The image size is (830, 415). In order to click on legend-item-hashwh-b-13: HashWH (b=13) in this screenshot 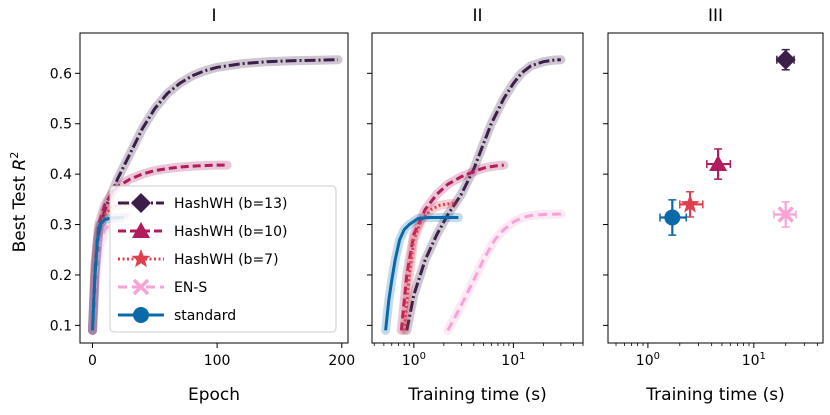, I will do `click(202, 203)`.